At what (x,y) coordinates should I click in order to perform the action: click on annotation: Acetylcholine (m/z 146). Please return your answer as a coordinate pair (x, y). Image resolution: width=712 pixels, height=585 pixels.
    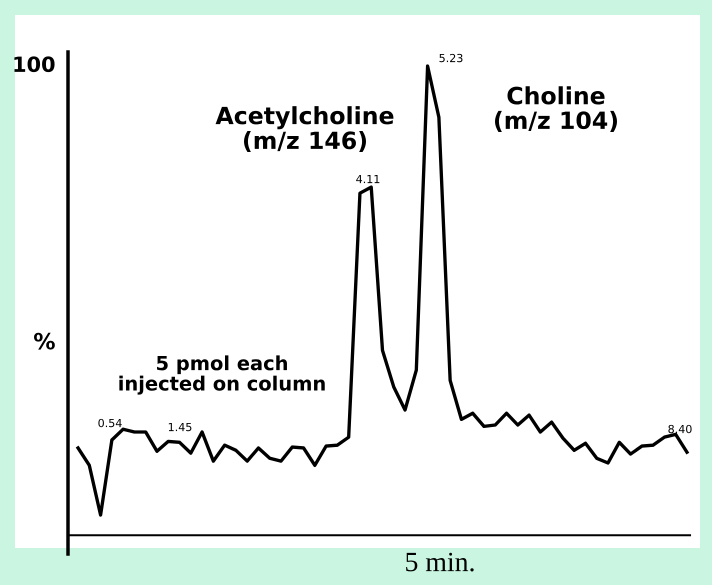
    Looking at the image, I should click on (305, 129).